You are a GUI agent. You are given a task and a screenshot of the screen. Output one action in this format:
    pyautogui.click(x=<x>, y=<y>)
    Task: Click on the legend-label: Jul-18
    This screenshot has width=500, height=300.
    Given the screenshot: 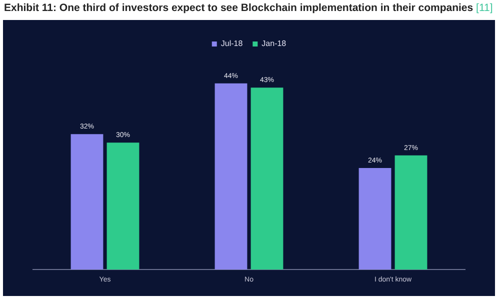 What is the action you would take?
    pyautogui.click(x=232, y=43)
    